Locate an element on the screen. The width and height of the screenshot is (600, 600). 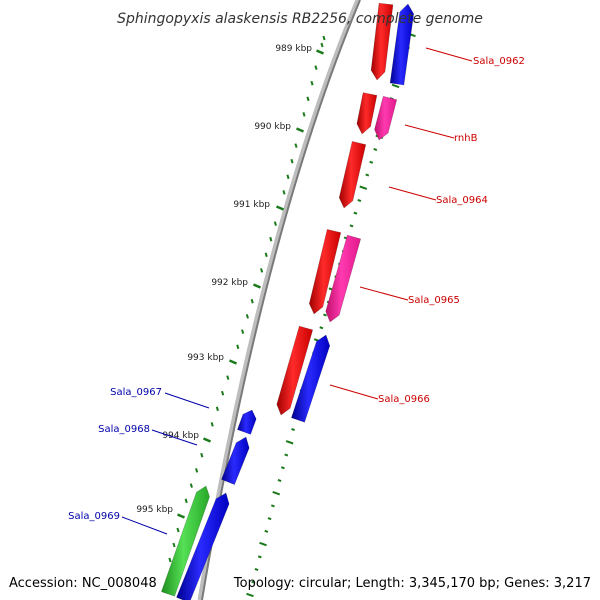
tick-label: 991 kbp is located at coordinates (251, 205).